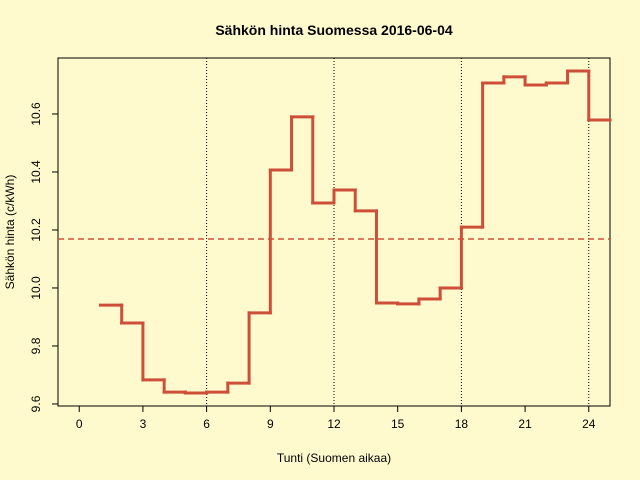  What do you see at coordinates (36, 114) in the screenshot?
I see `y-tick-label: 10.6` at bounding box center [36, 114].